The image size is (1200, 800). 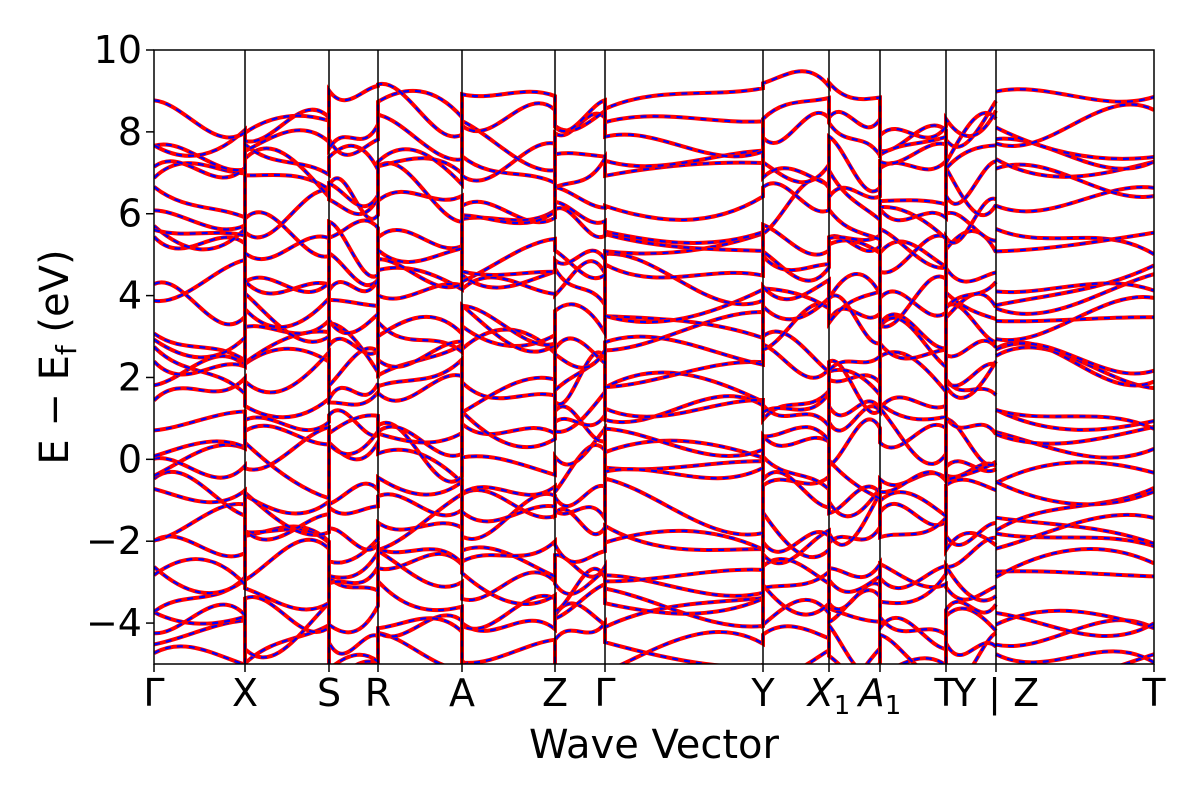 What do you see at coordinates (130, 214) in the screenshot?
I see `y-tick-label: 6` at bounding box center [130, 214].